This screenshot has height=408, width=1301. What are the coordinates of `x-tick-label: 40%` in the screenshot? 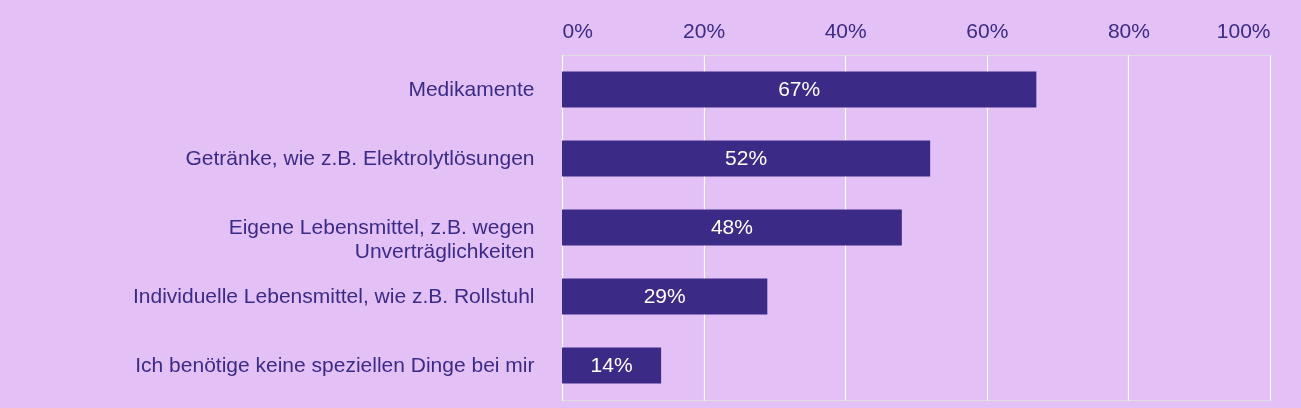 It's located at (845, 30).